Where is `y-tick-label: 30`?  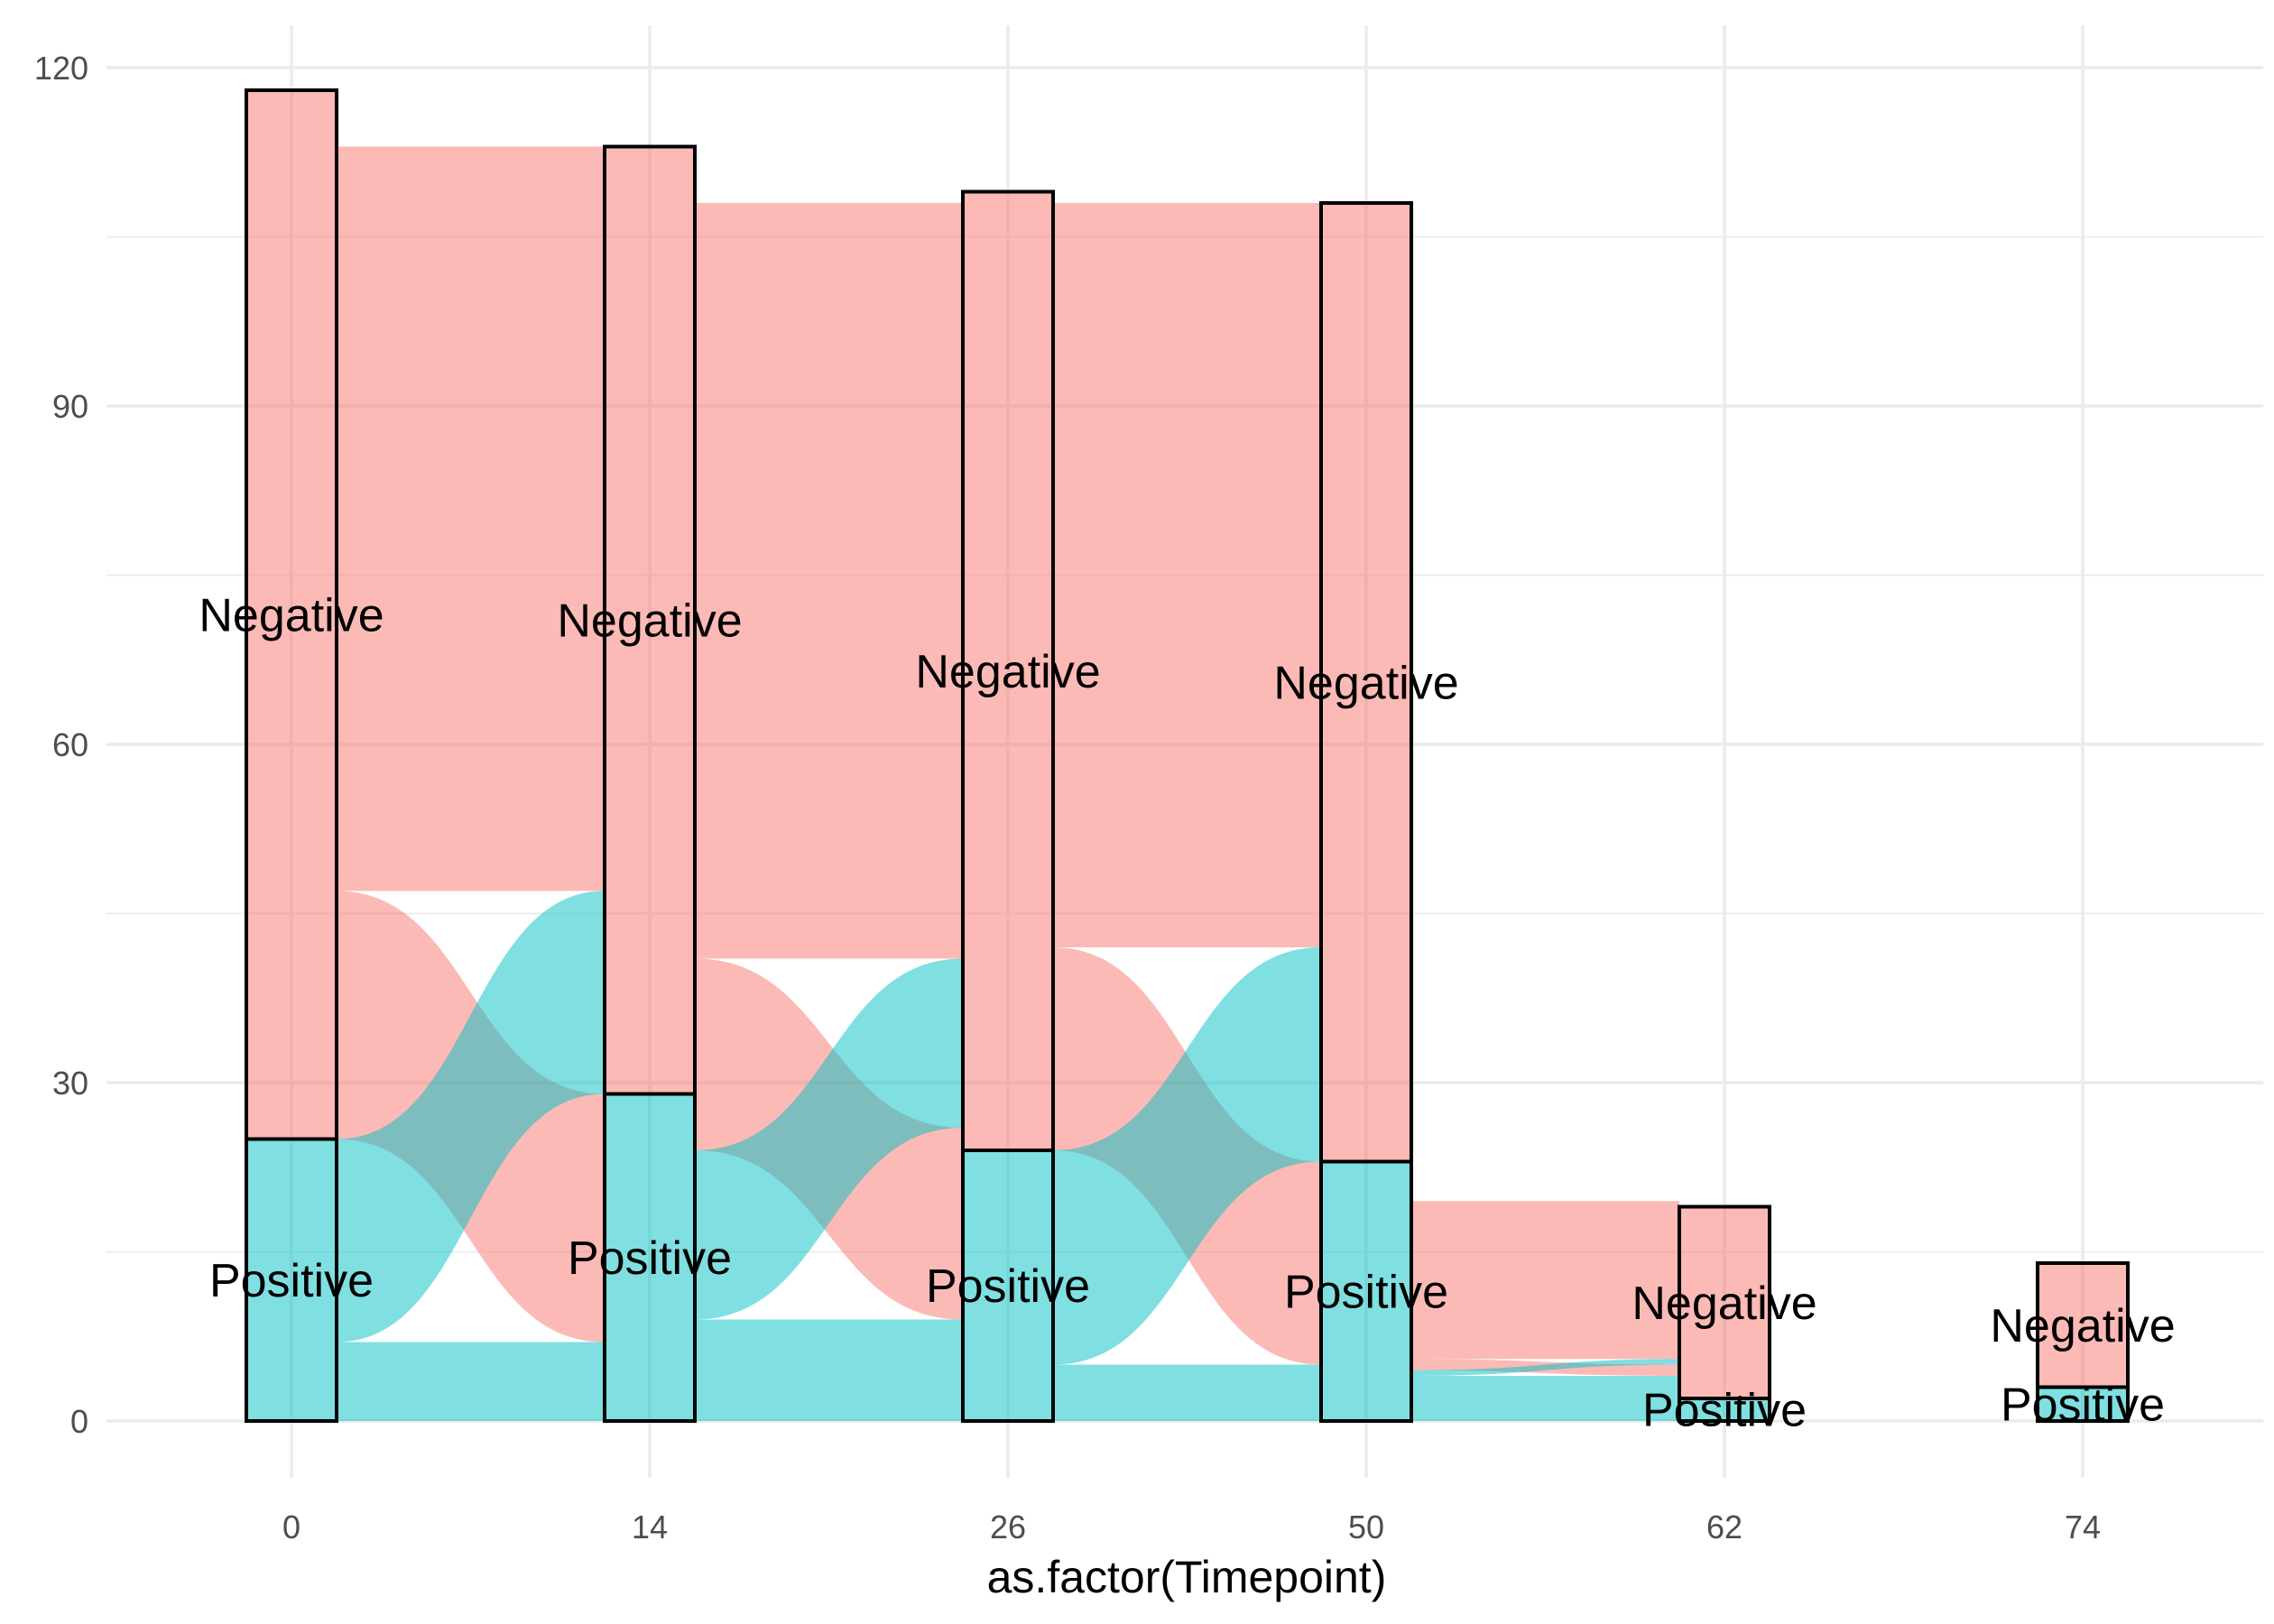
y-tick-label: 30 is located at coordinates (70, 1084).